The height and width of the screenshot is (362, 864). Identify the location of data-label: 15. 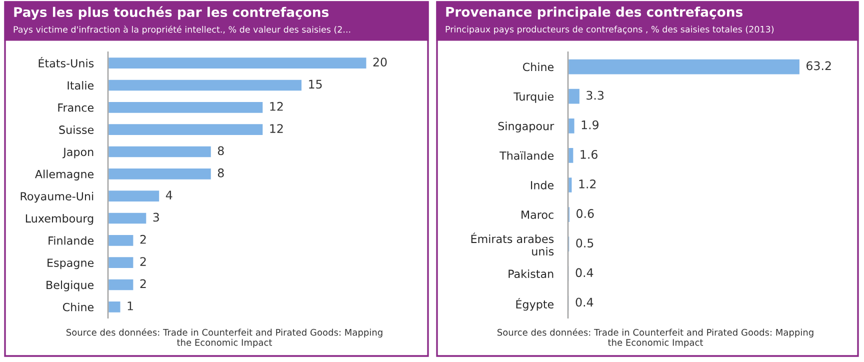
(315, 84).